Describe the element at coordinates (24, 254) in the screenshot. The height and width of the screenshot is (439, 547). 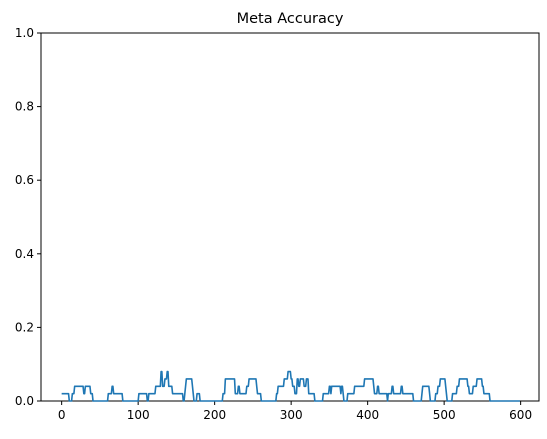
I see `y-tick-label: 0.4` at that location.